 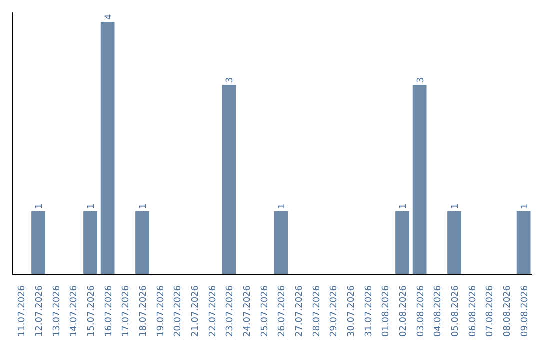 I want to click on x-tick-label: 01.08.2026, so click(x=387, y=311).